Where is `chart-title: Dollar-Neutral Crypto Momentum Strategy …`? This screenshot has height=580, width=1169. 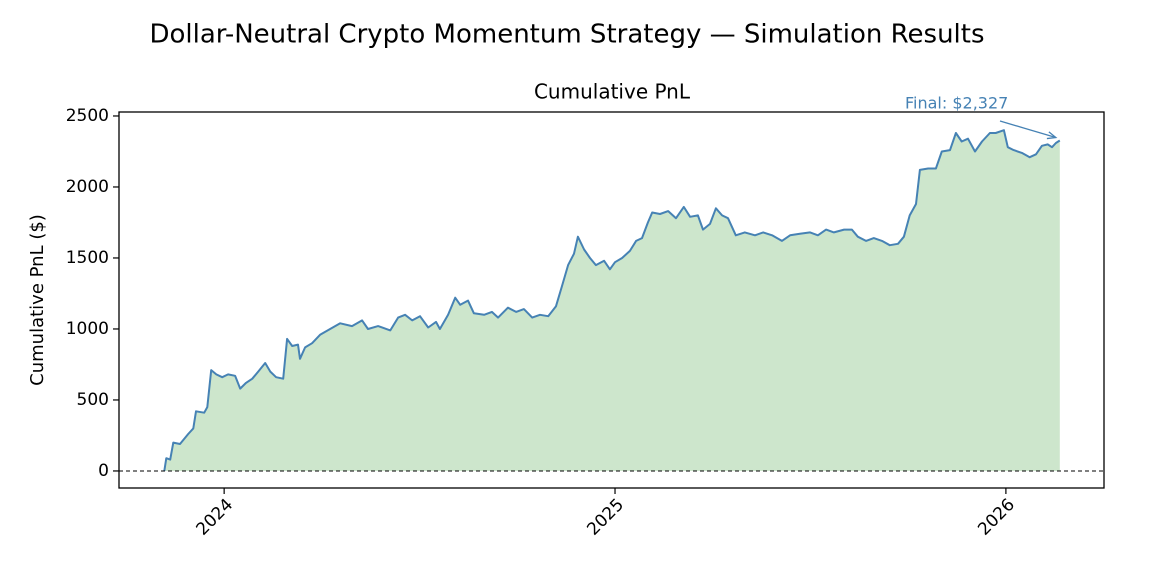
chart-title: Dollar-Neutral Crypto Momentum Strategy … is located at coordinates (566, 35).